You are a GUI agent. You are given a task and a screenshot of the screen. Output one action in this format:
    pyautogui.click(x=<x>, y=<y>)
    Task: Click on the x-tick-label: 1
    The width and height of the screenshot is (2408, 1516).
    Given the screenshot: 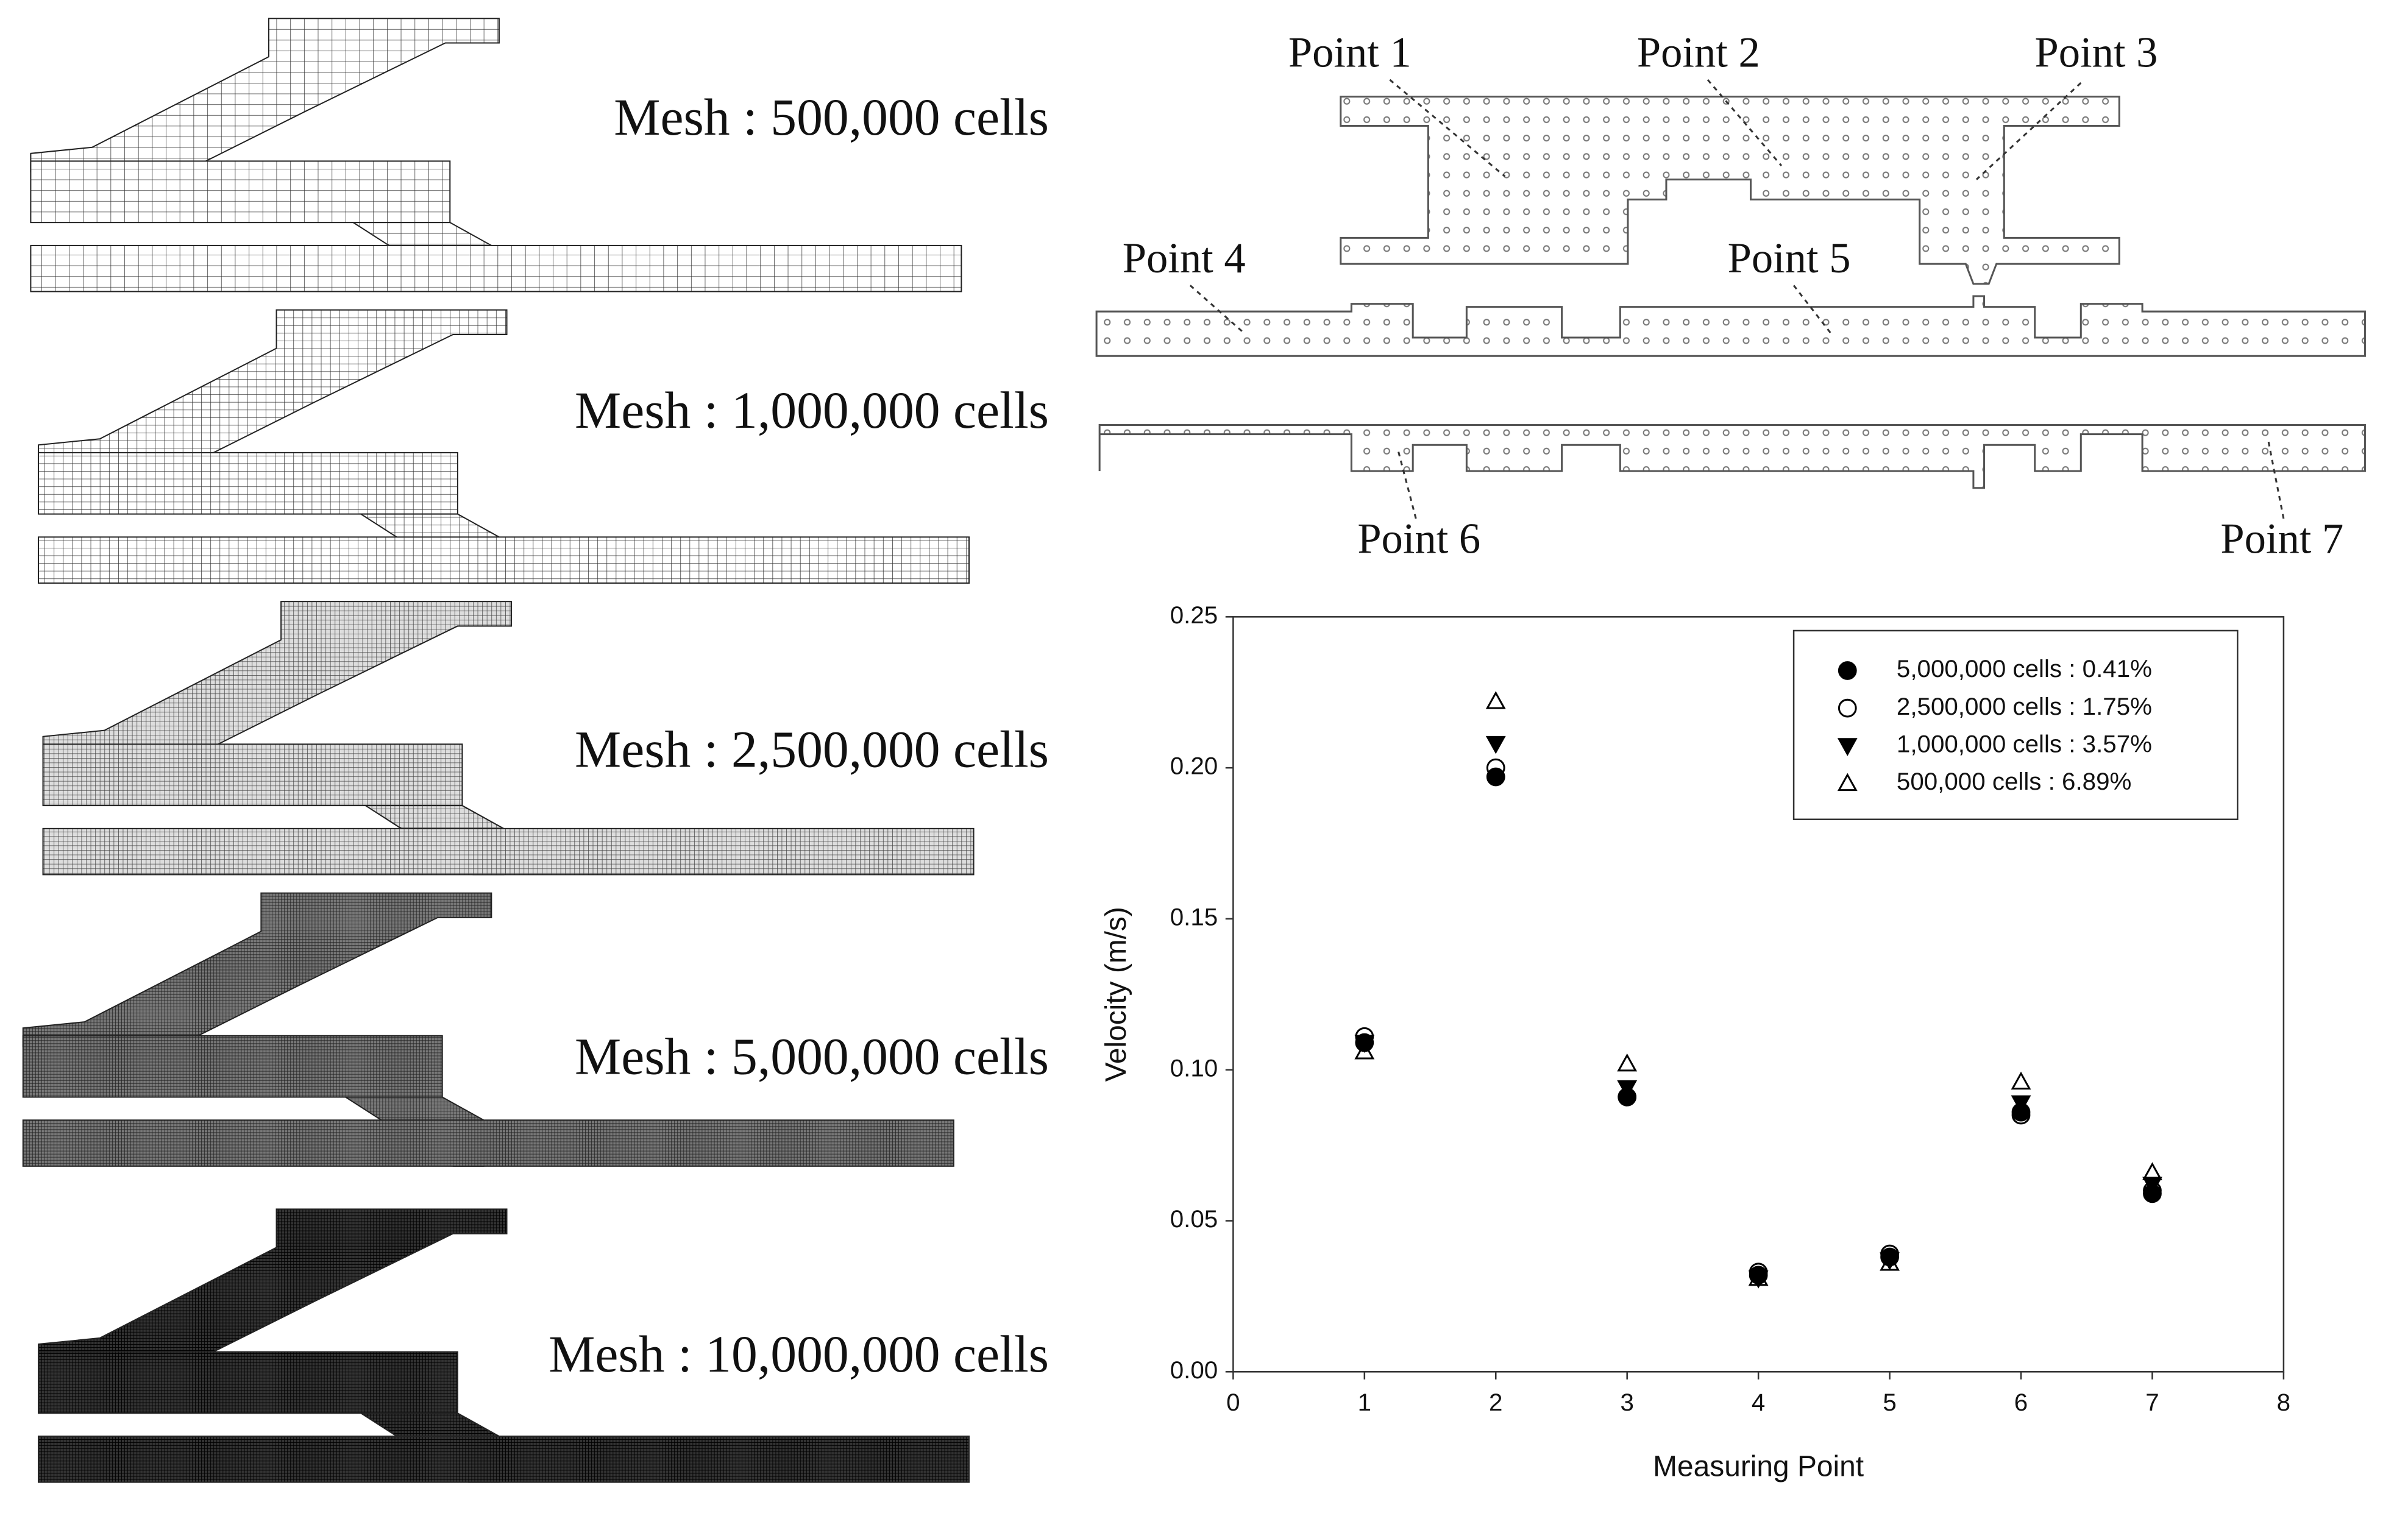 What is the action you would take?
    pyautogui.click(x=1364, y=1403)
    